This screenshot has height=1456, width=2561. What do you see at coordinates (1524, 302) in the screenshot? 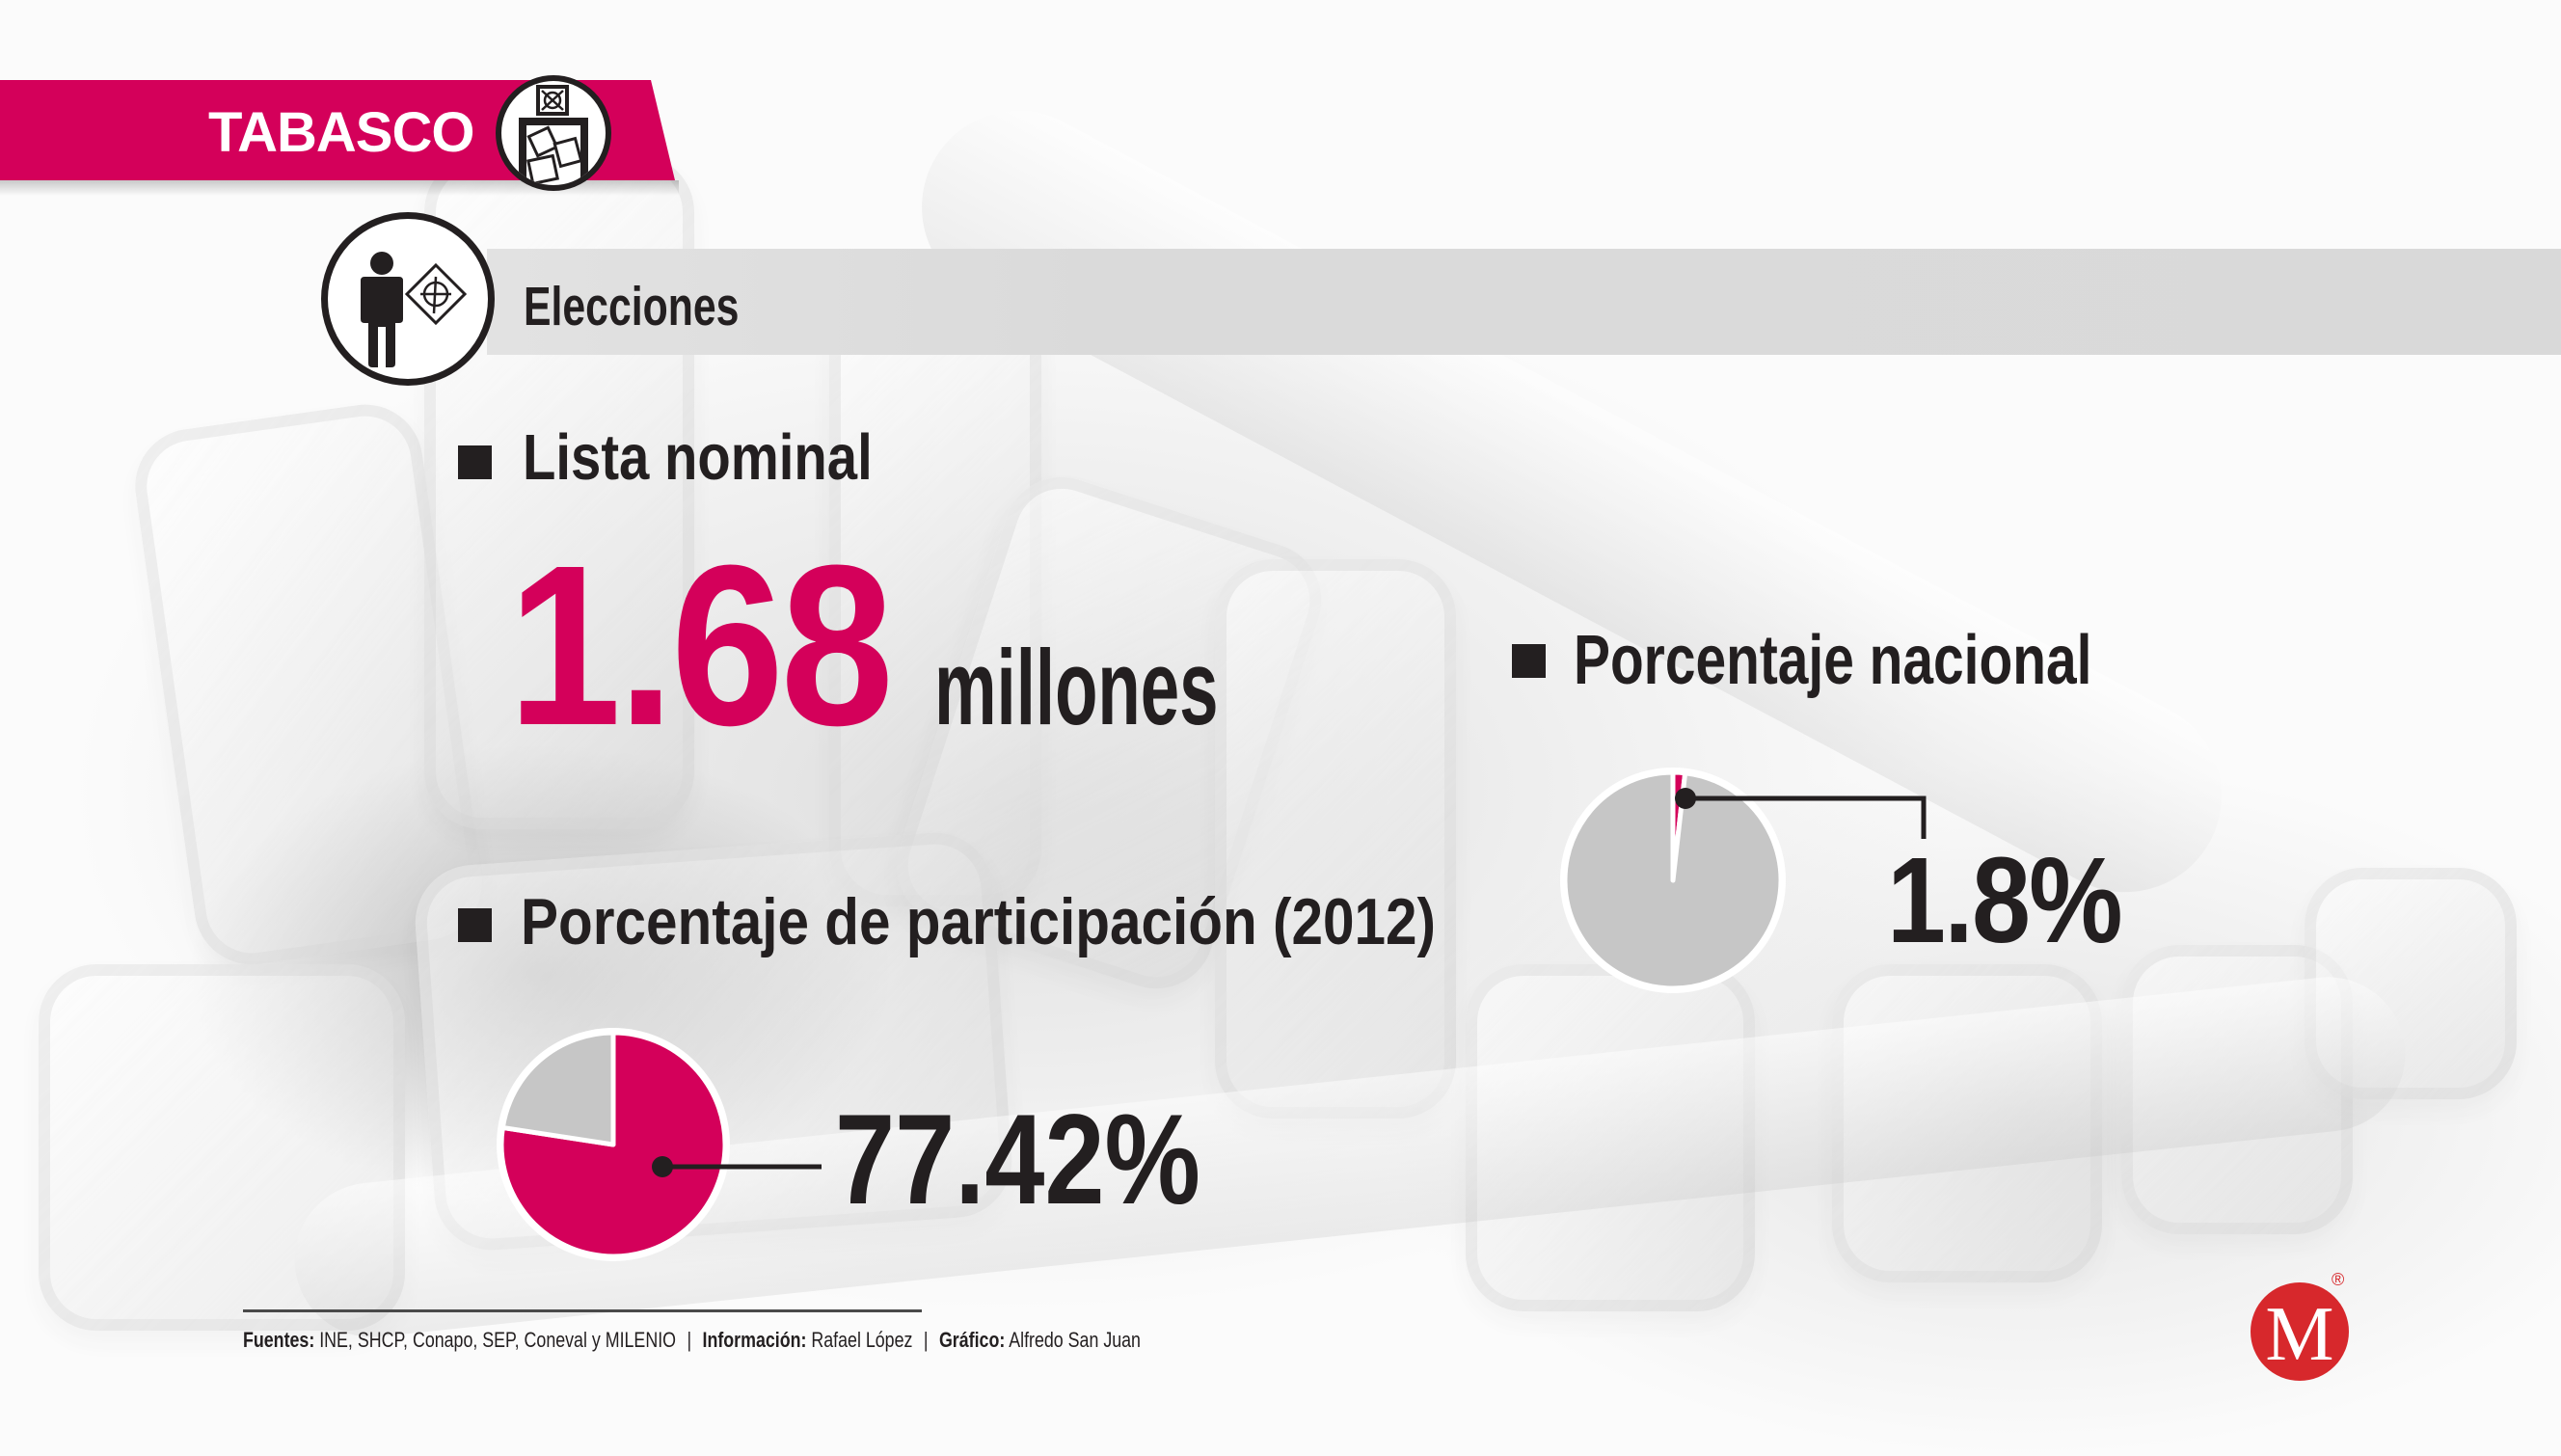
I see `section-header-bar` at bounding box center [1524, 302].